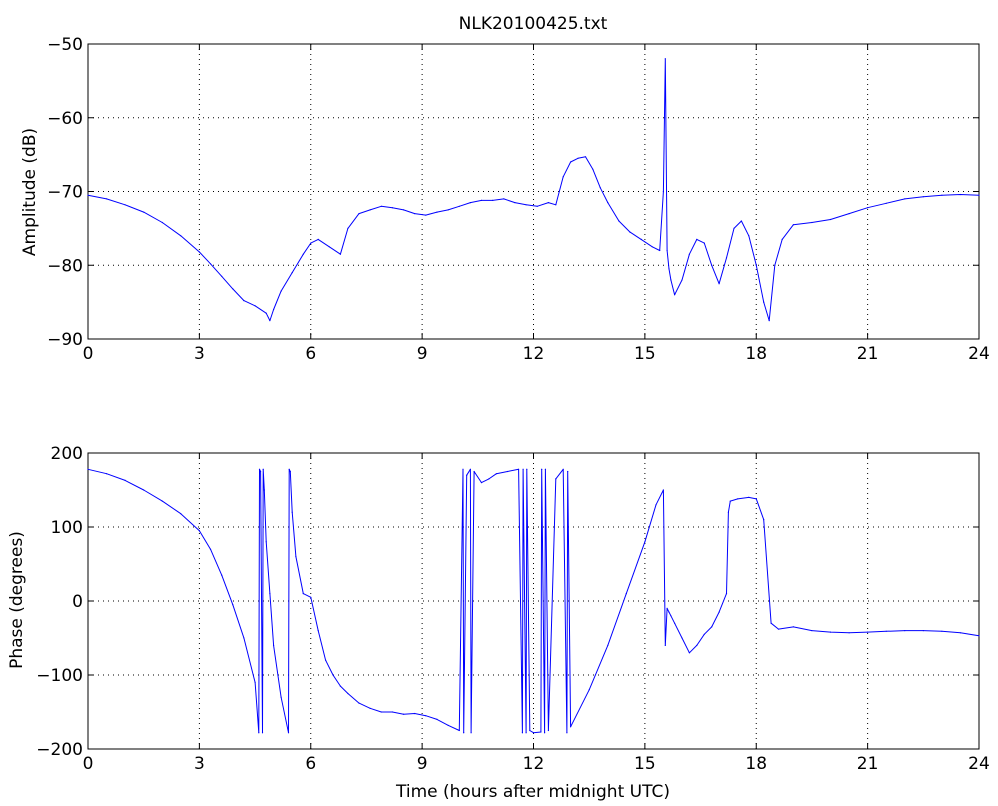 Image resolution: width=998 pixels, height=806 pixels. What do you see at coordinates (422, 764) in the screenshot?
I see `phase-x-tick-label: 9` at bounding box center [422, 764].